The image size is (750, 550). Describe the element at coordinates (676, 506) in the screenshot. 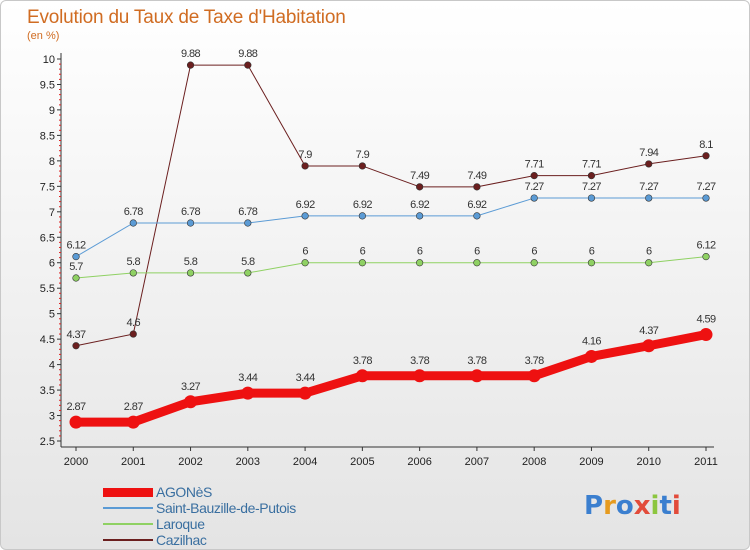

I see `logo-letter: i` at that location.